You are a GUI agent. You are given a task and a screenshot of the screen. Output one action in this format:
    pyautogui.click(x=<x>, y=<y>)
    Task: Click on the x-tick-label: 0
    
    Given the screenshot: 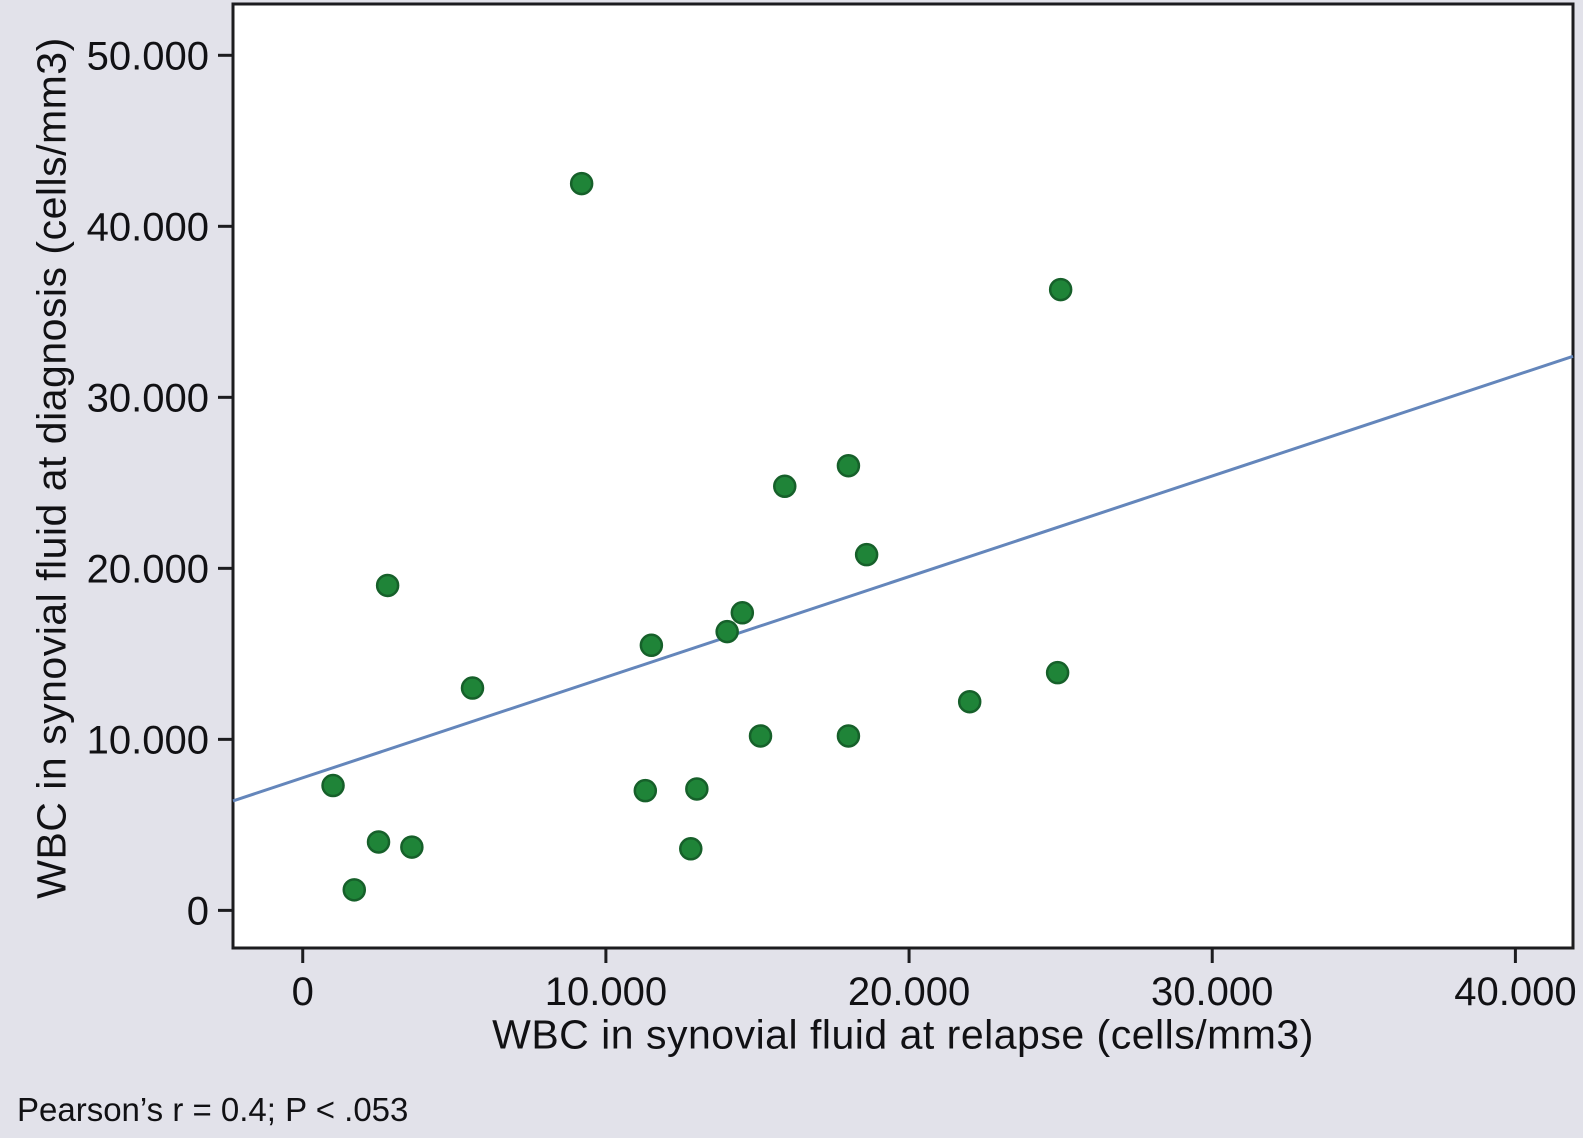 What is the action you would take?
    pyautogui.click(x=303, y=992)
    